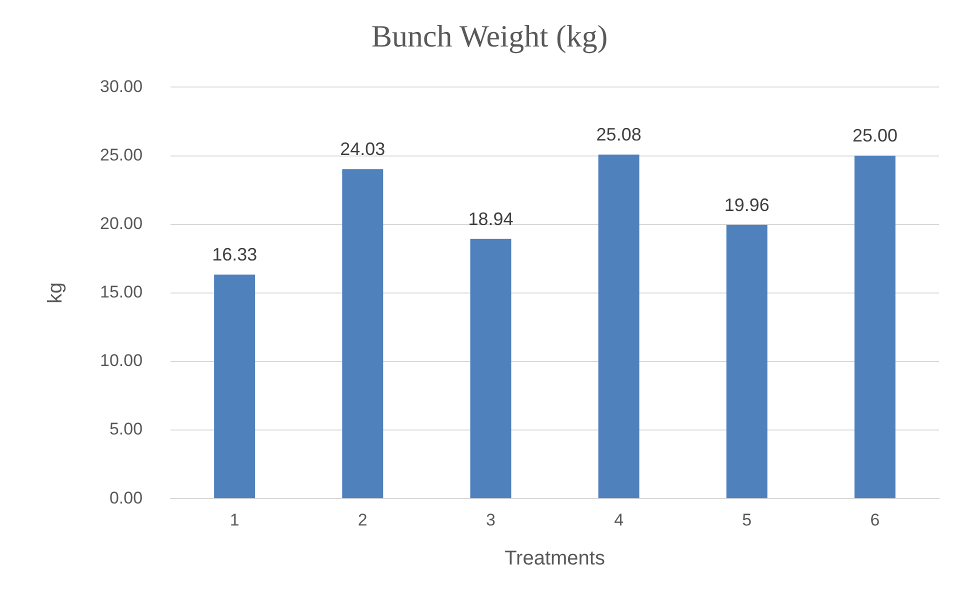  I want to click on data-label: 19.96, so click(747, 204).